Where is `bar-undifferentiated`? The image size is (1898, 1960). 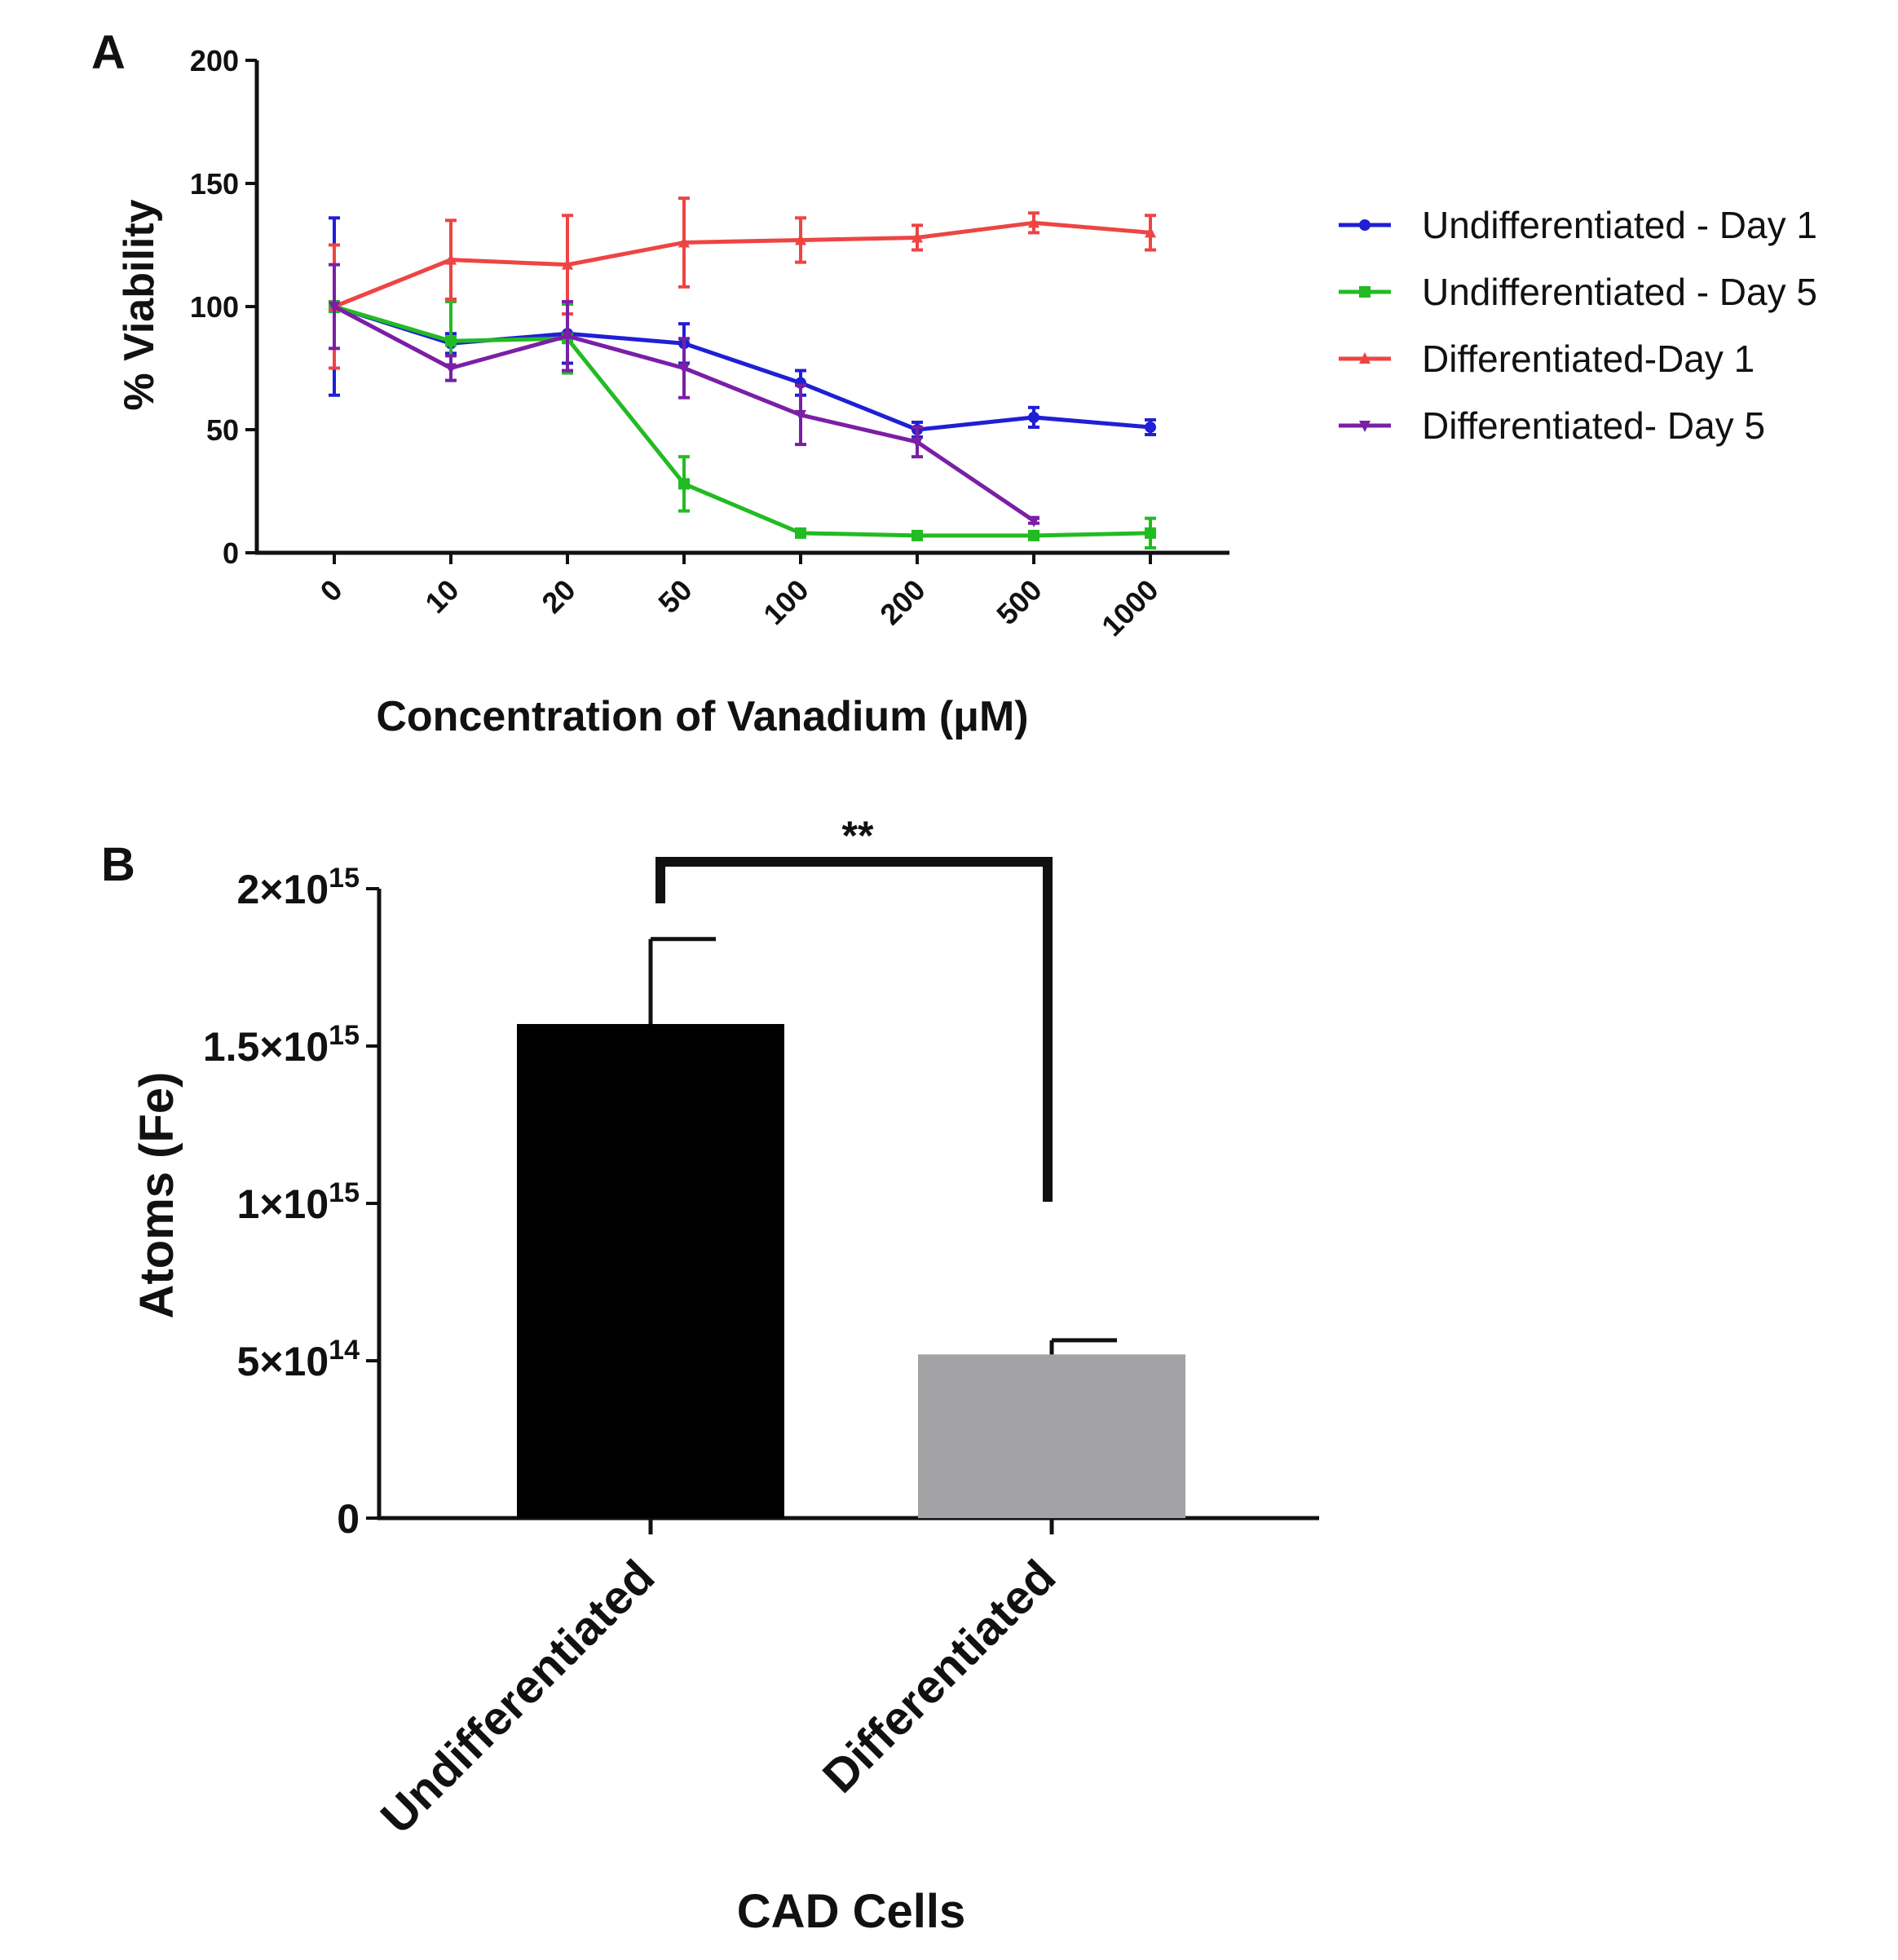
bar-undifferentiated is located at coordinates (650, 1271).